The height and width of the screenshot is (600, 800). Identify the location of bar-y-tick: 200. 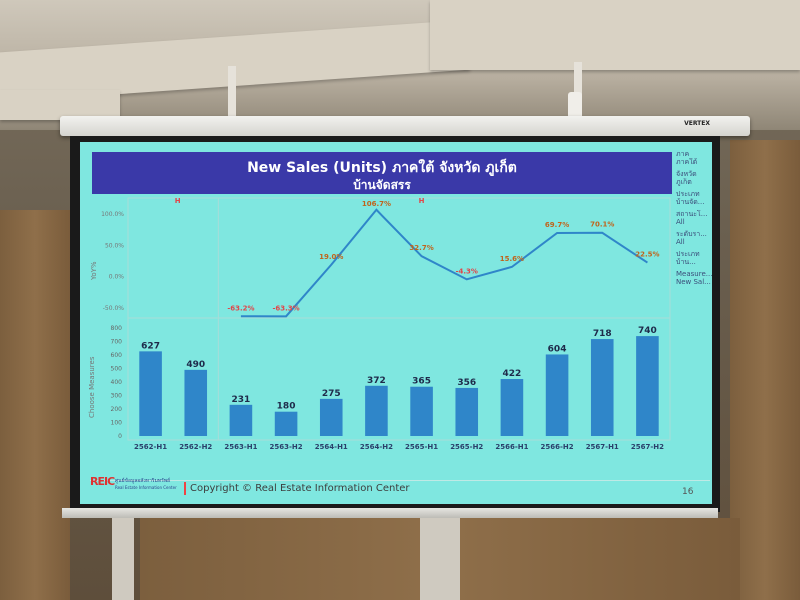
(117, 409).